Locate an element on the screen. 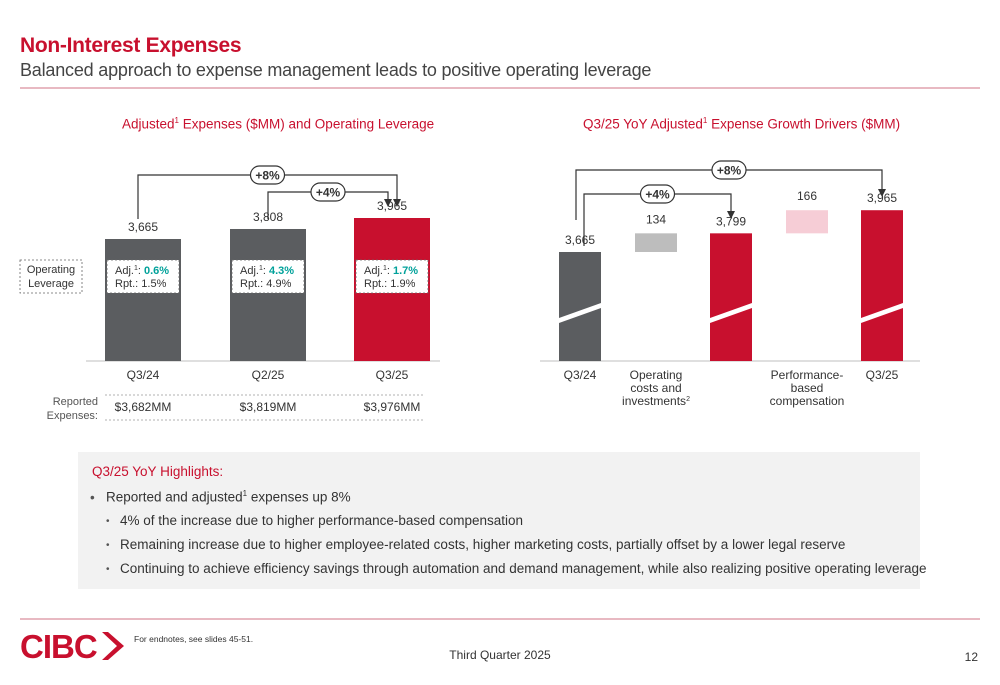 The width and height of the screenshot is (1000, 685). waterfall-value-label: 134 is located at coordinates (656, 219).